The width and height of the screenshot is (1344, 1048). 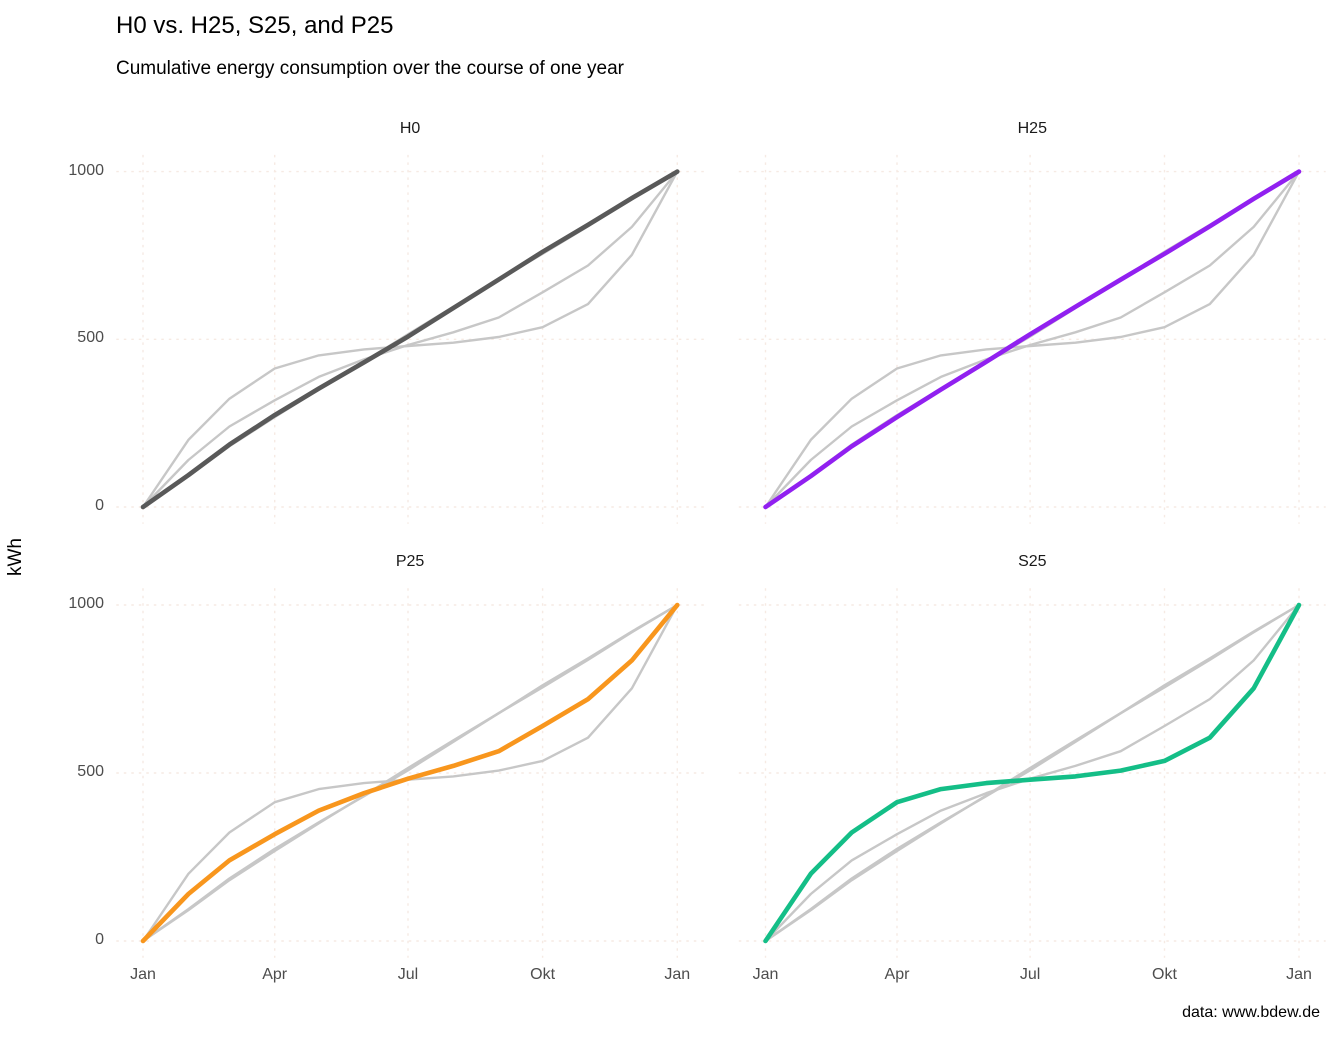 I want to click on facet-strip-H0: H0, so click(x=410, y=128).